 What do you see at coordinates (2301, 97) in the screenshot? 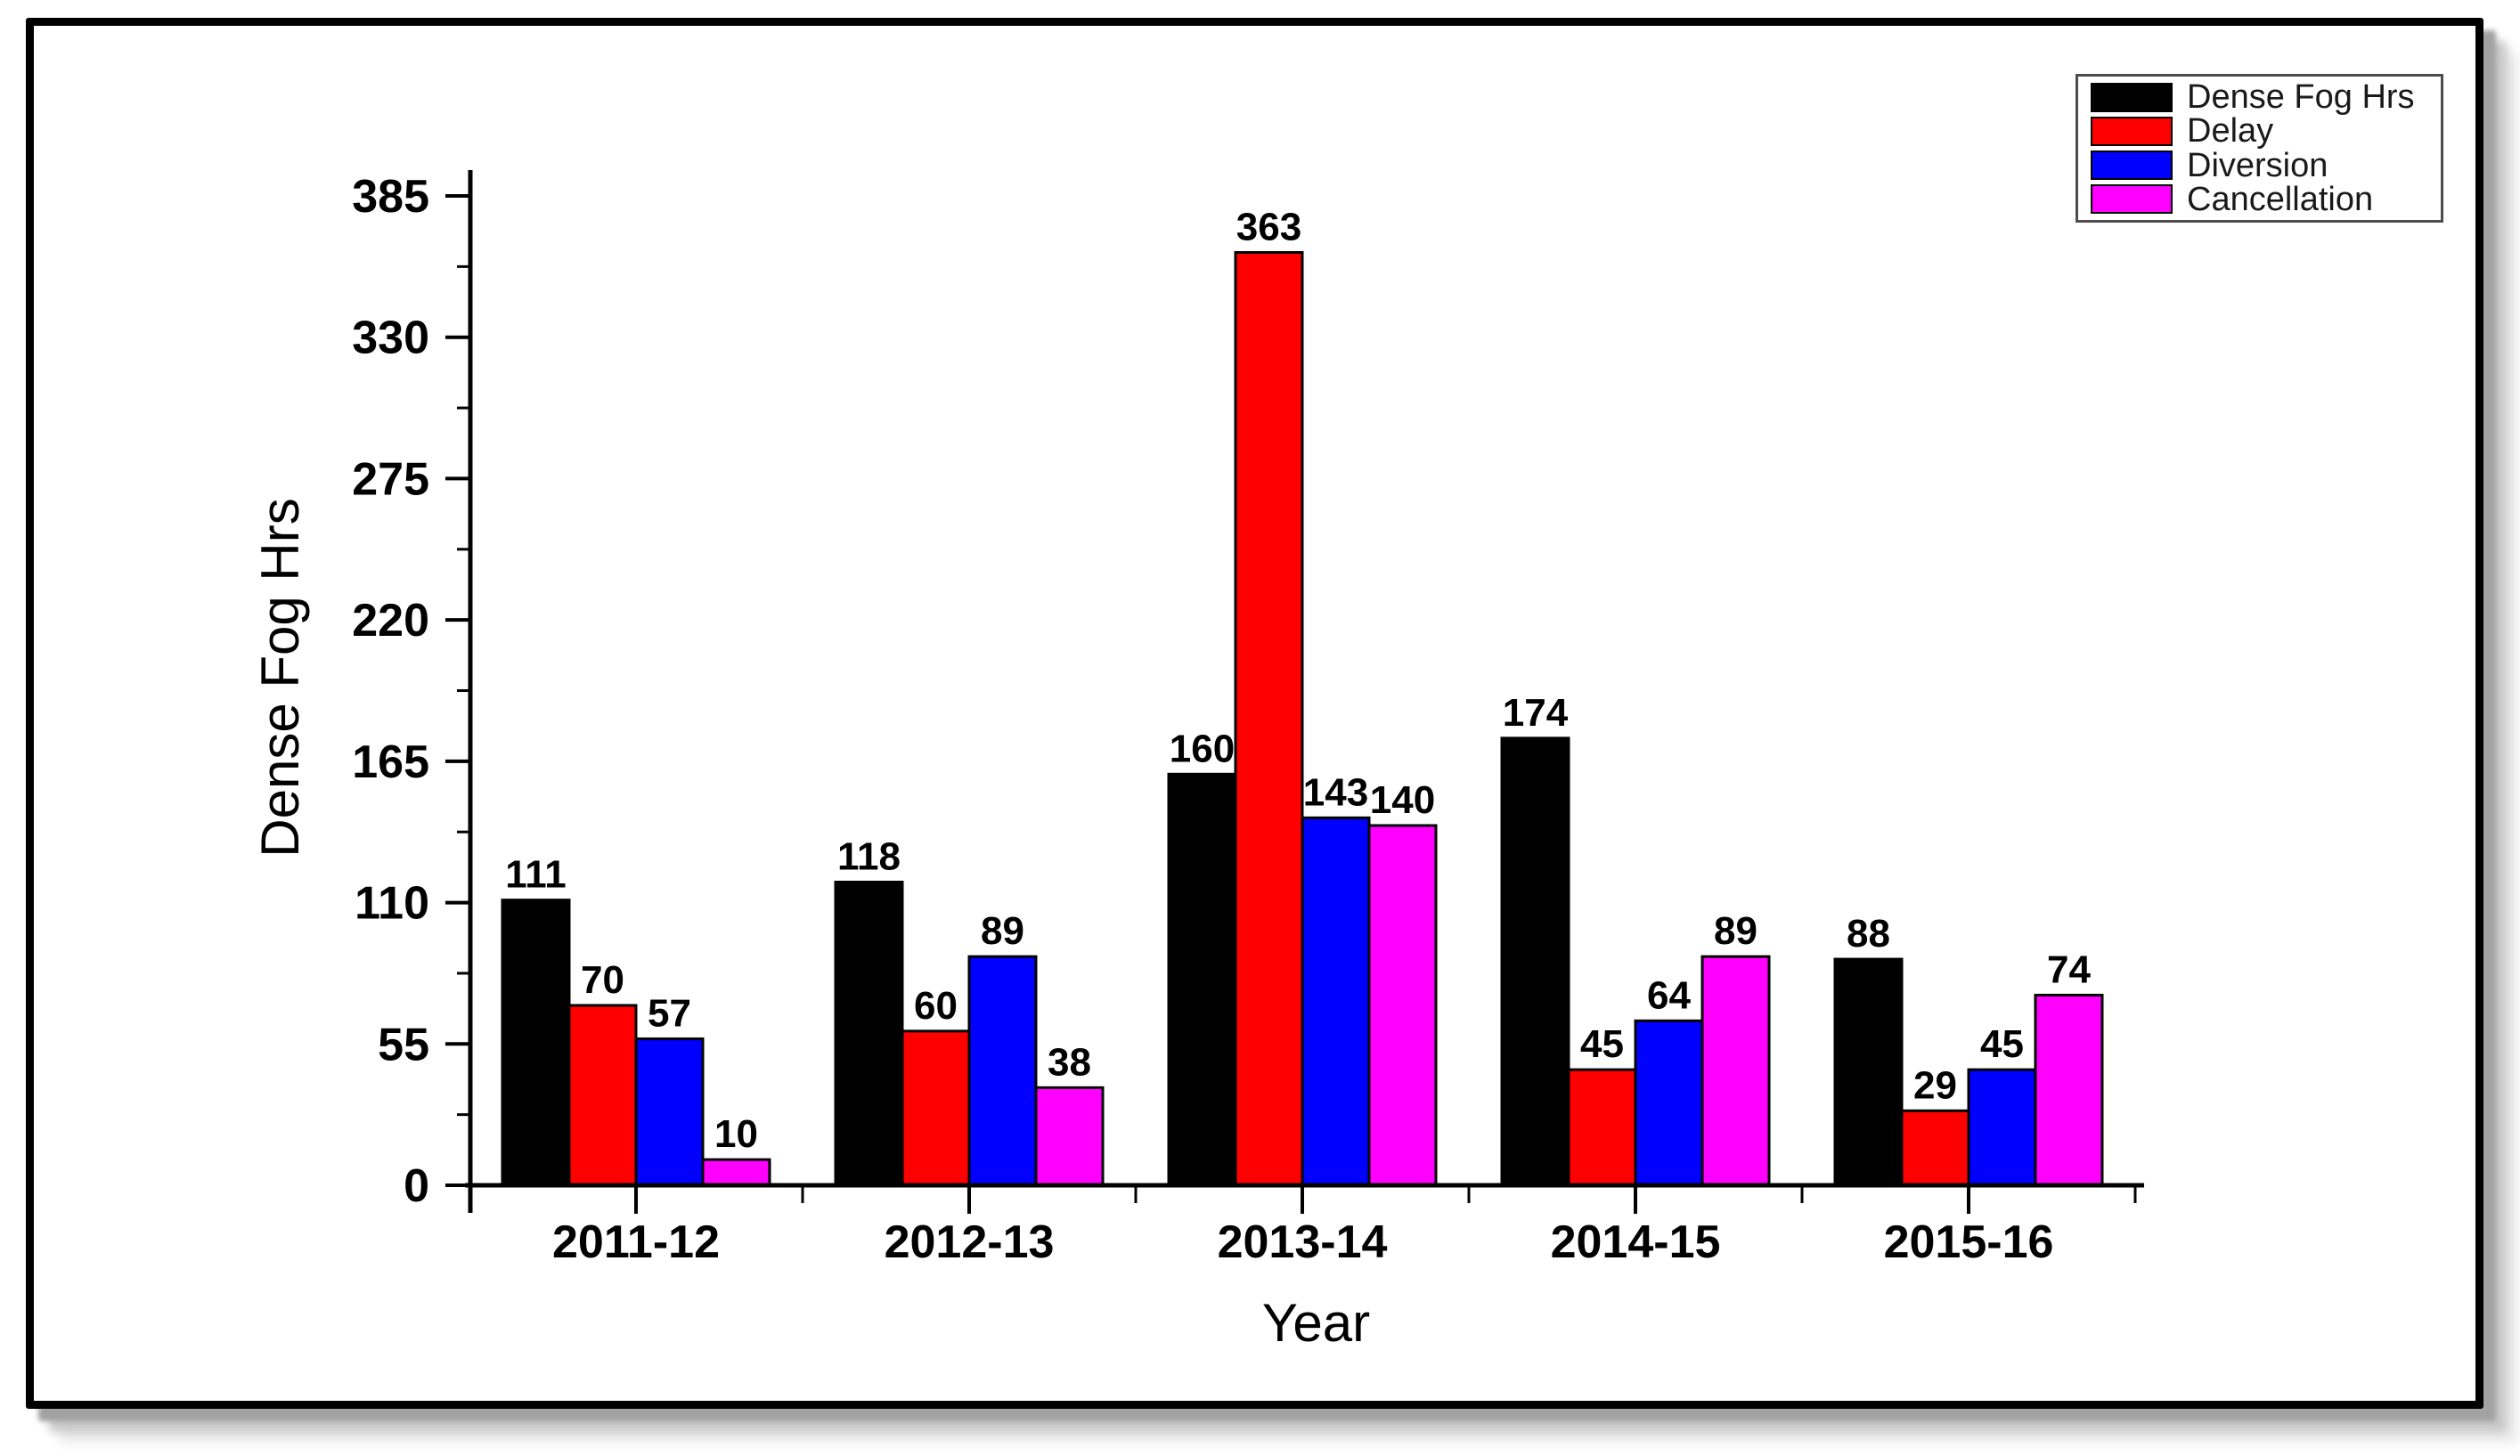
I see `legend-label-dense-fog-hrs: Dense Fog Hrs` at bounding box center [2301, 97].